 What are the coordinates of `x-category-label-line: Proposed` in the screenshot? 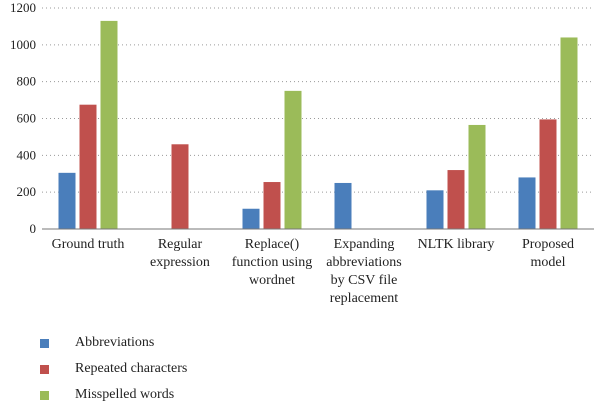 It's located at (548, 244).